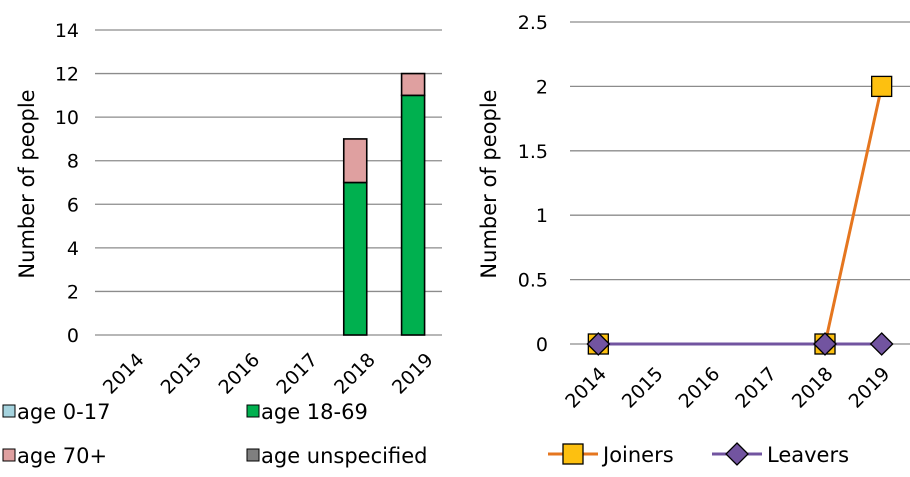 Image resolution: width=910 pixels, height=477 pixels. I want to click on left-y-tick-label: 14, so click(67, 31).